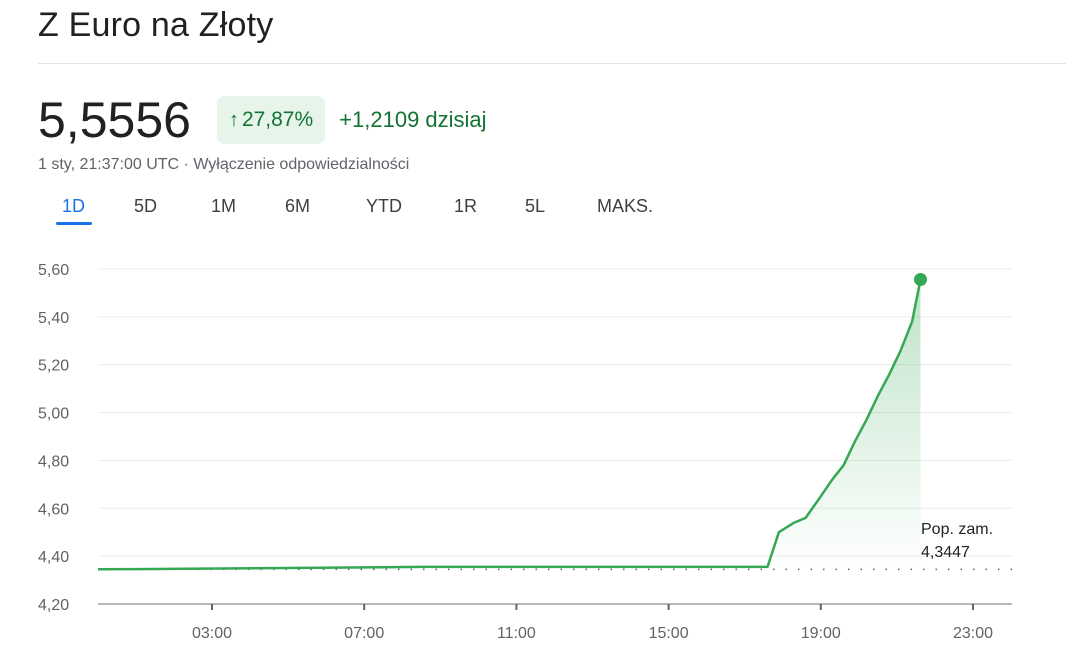  What do you see at coordinates (945, 552) in the screenshot?
I see `previous-close-value: 4,3447` at bounding box center [945, 552].